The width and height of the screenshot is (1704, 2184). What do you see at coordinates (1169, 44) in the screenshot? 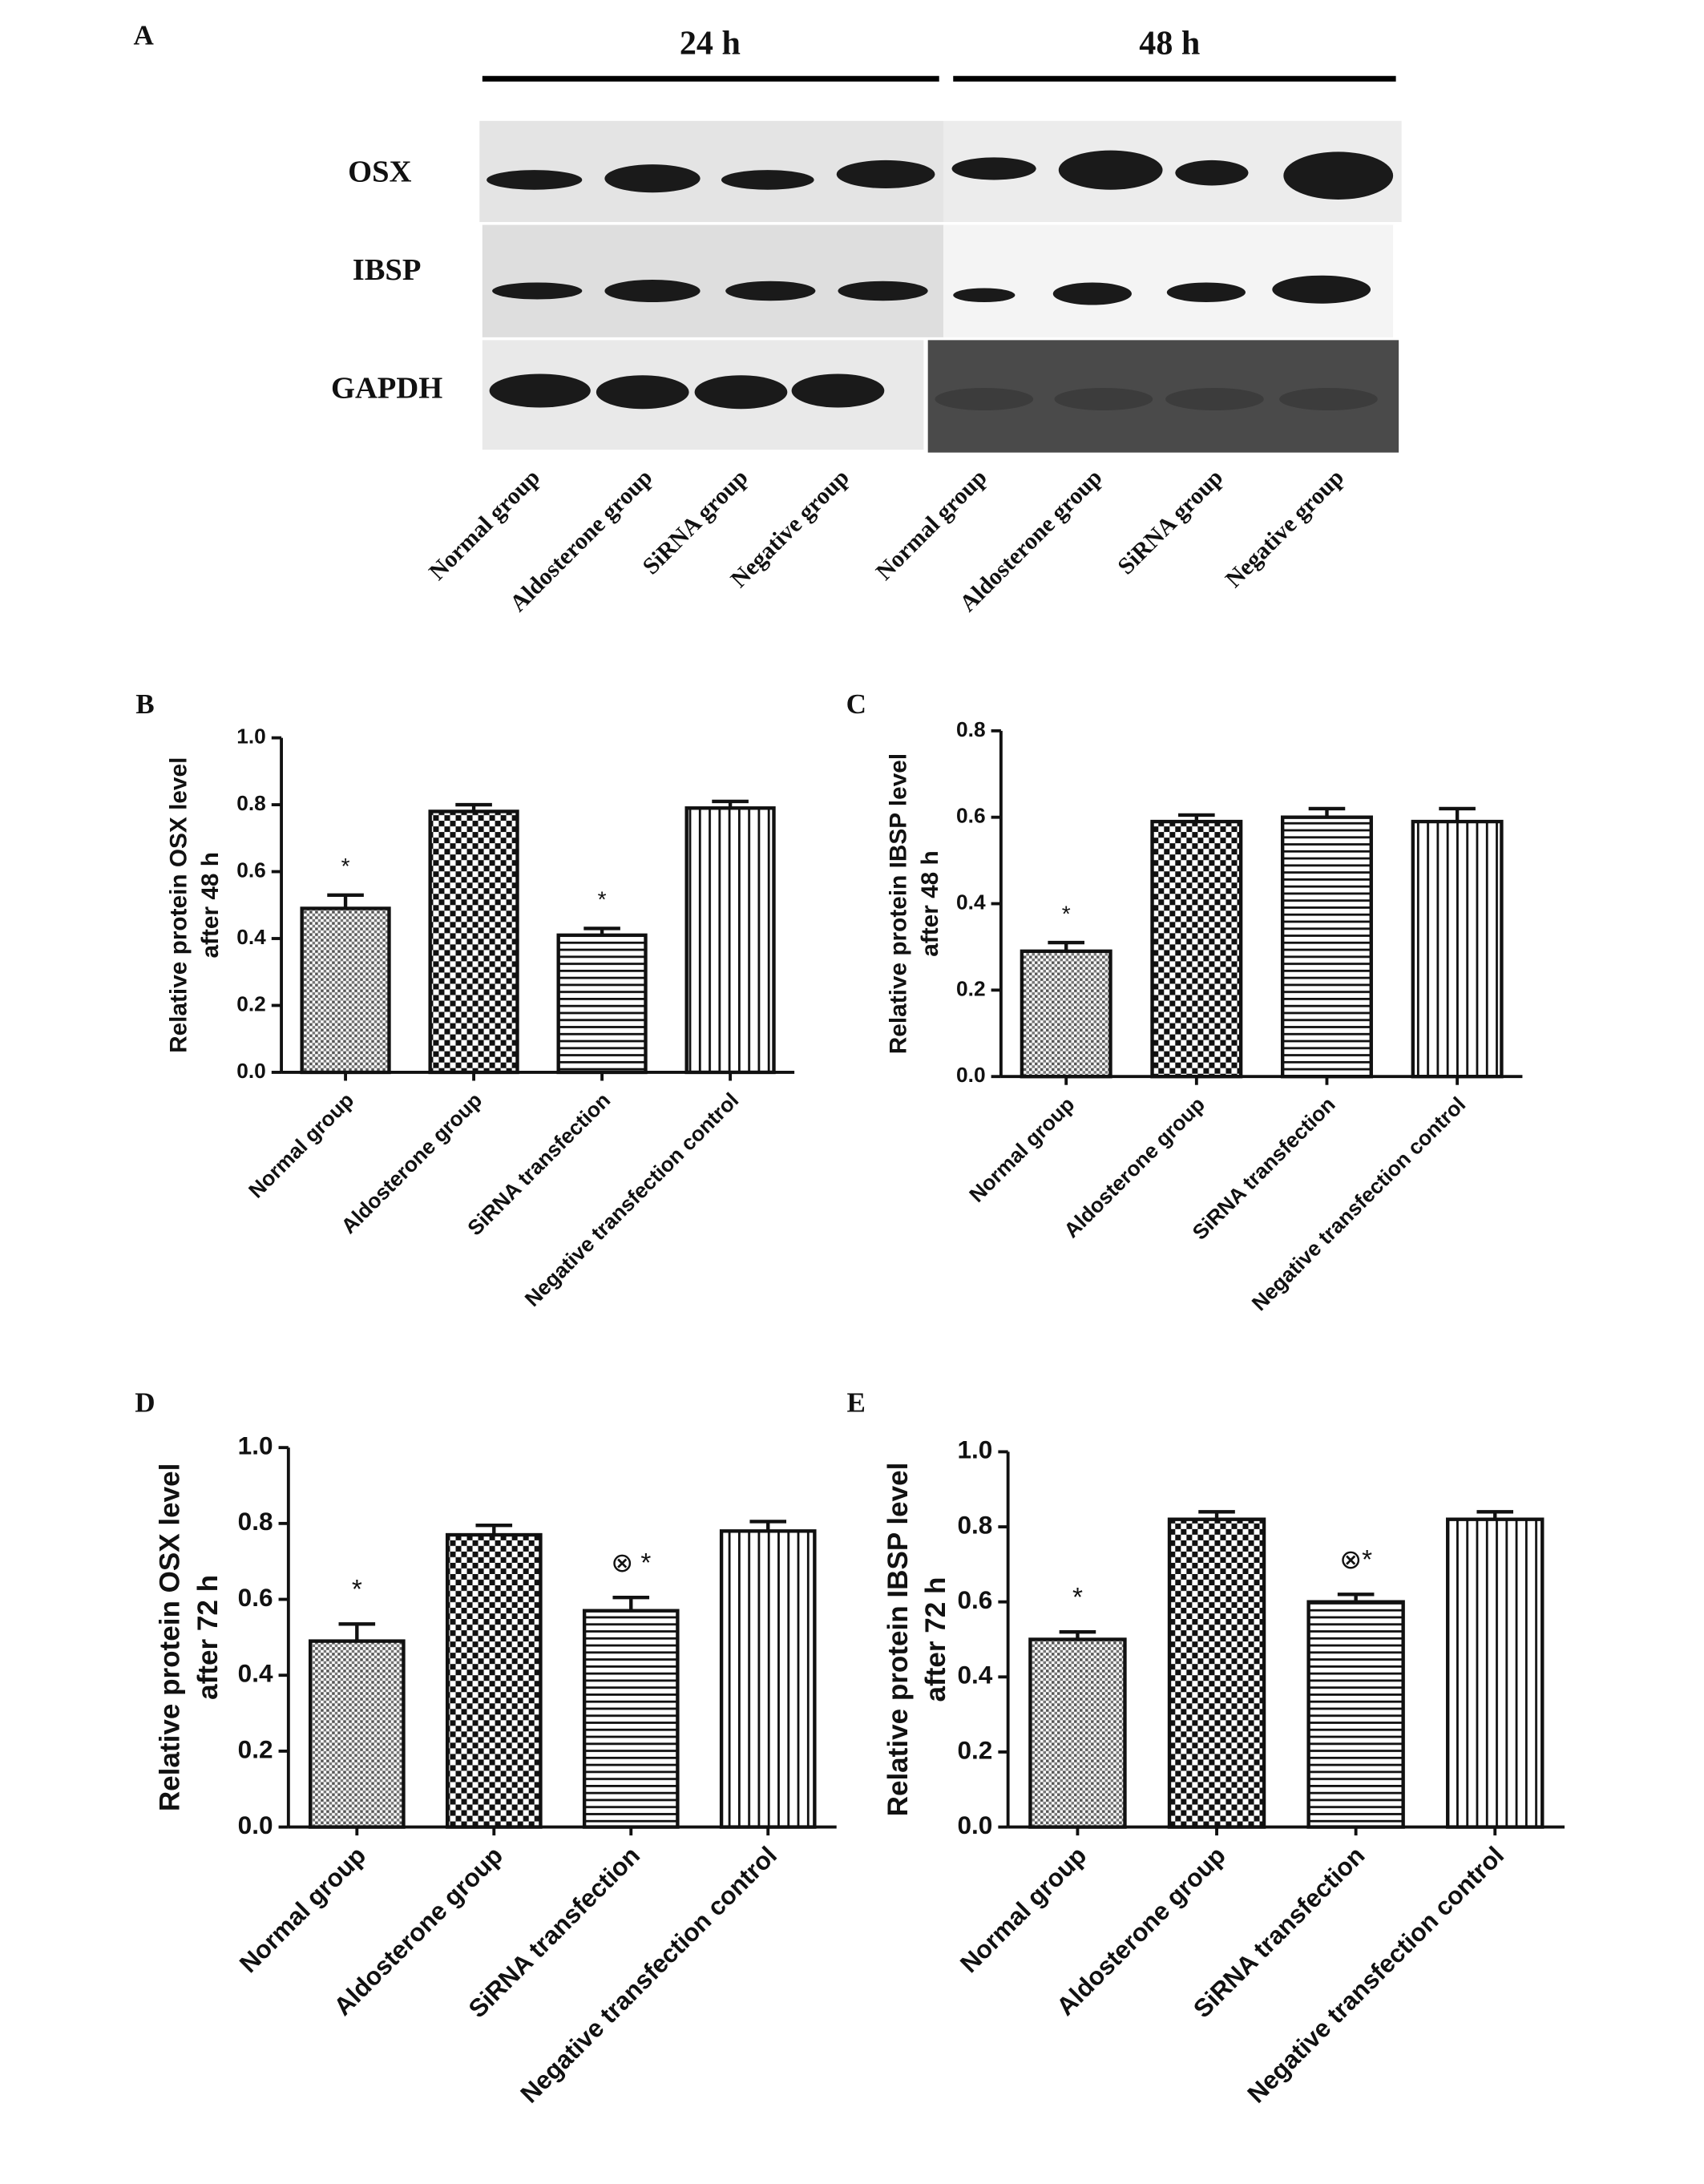
I see `time-label: 48 h` at bounding box center [1169, 44].